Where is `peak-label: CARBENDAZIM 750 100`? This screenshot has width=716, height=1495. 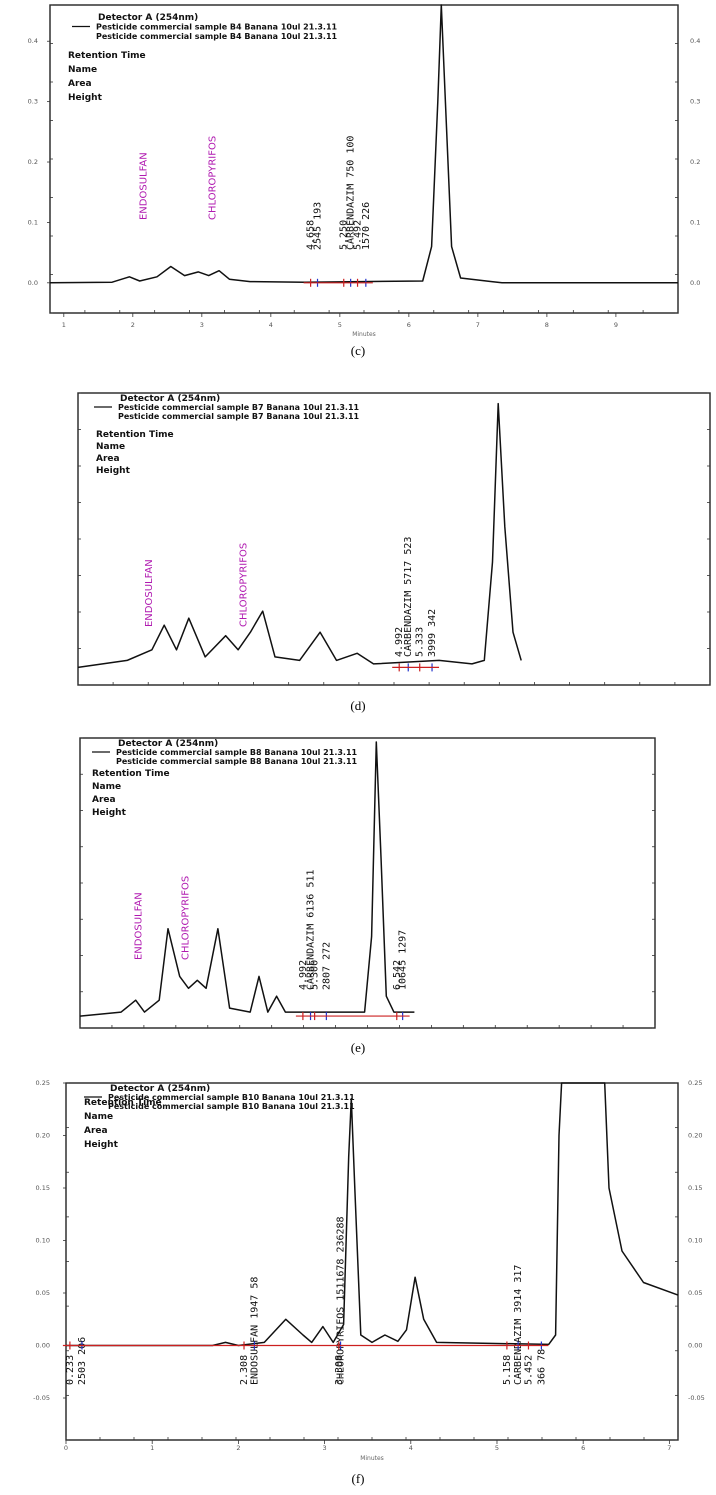 peak-label: CARBENDAZIM 750 100 is located at coordinates (351, 193).